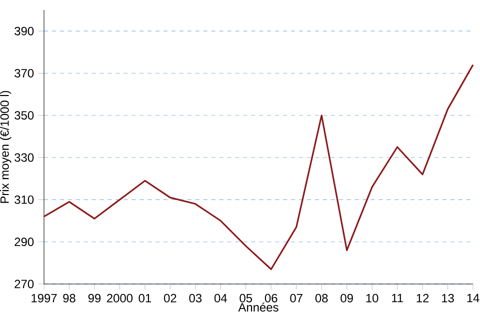  What do you see at coordinates (24, 73) in the screenshot?
I see `y-tick-label: 370` at bounding box center [24, 73].